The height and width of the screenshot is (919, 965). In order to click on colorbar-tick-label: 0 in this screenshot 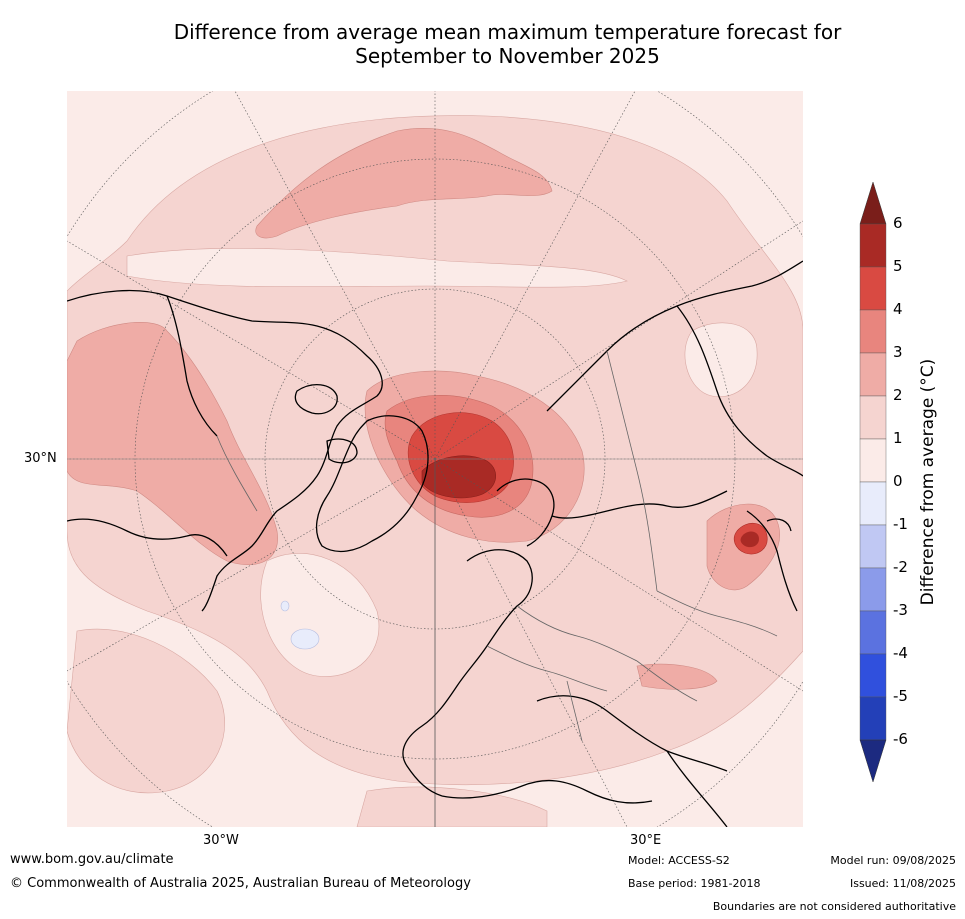, I will do `click(898, 481)`.